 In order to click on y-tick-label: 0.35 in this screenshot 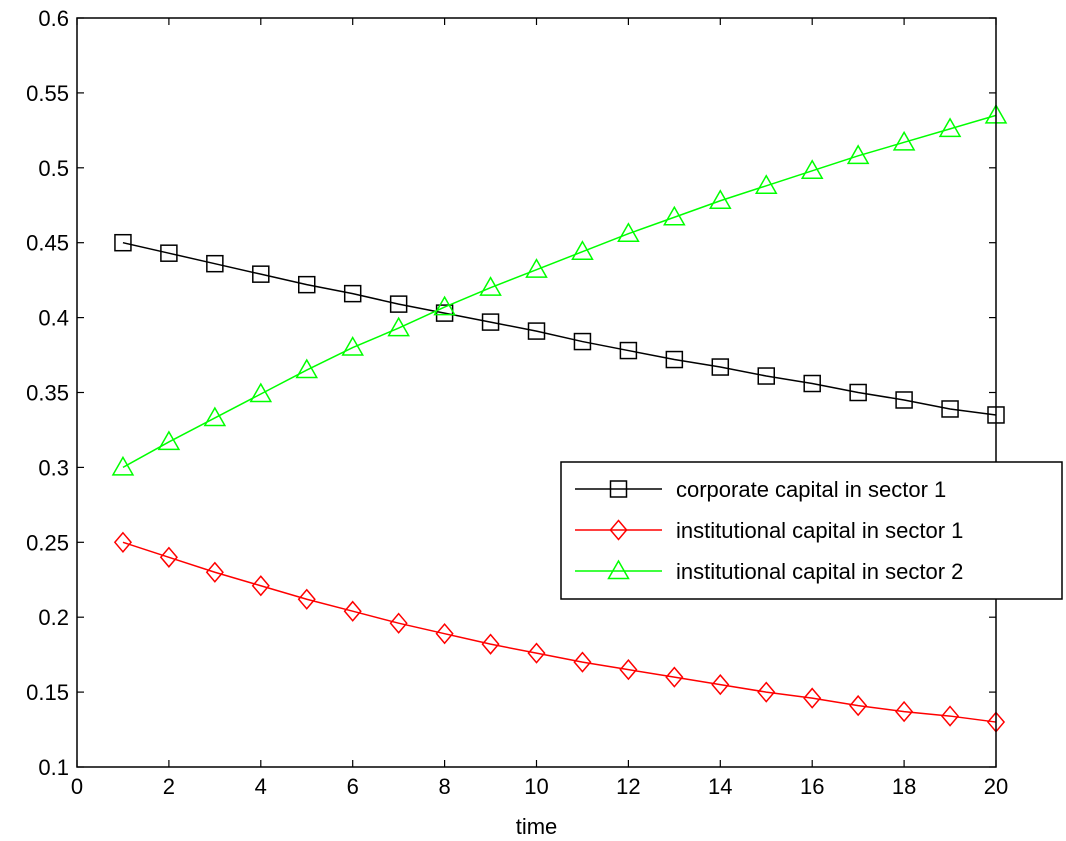, I will do `click(47, 393)`.